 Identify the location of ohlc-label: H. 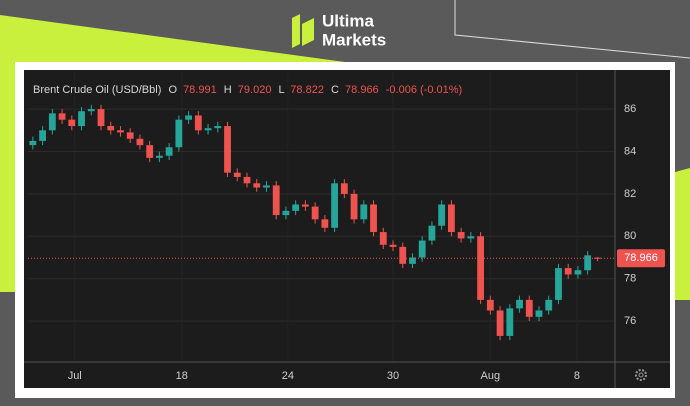
(228, 90).